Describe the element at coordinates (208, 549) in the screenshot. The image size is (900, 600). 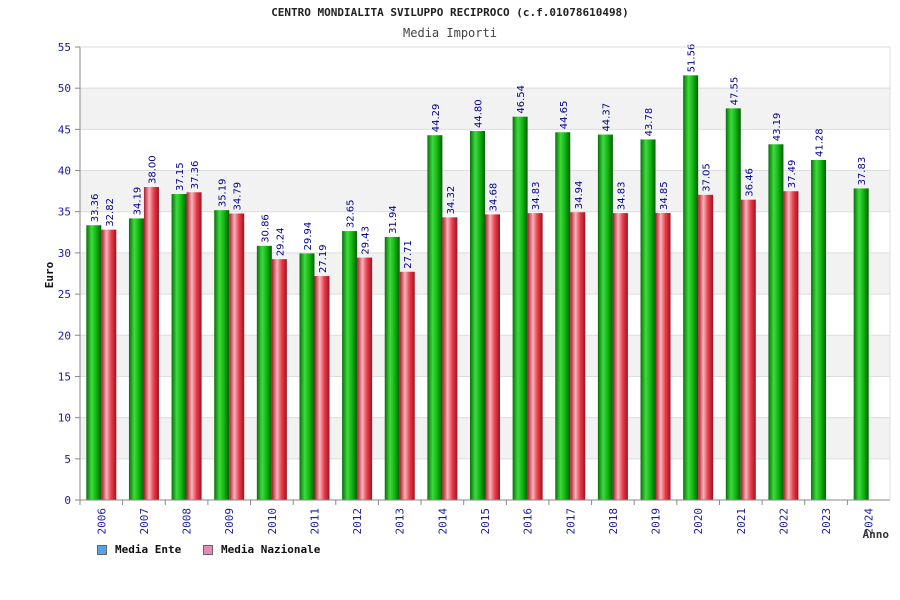
I see `legend-swatch-nazionale` at that location.